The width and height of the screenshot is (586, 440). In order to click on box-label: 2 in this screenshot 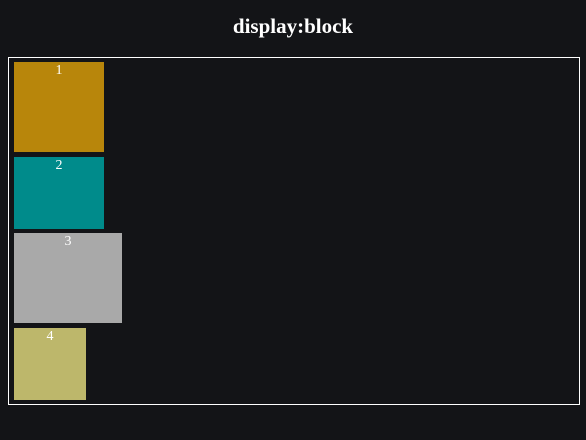, I will do `click(59, 165)`.